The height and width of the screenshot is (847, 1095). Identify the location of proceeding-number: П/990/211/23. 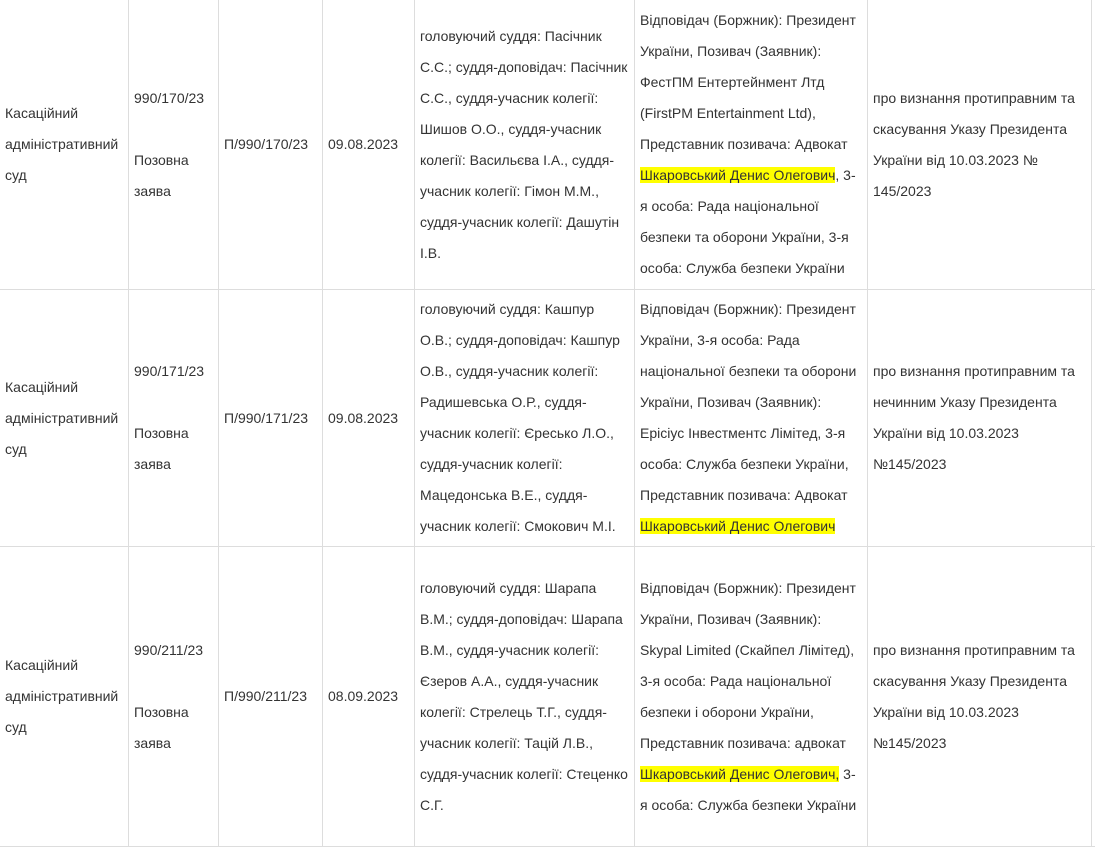
(271, 697).